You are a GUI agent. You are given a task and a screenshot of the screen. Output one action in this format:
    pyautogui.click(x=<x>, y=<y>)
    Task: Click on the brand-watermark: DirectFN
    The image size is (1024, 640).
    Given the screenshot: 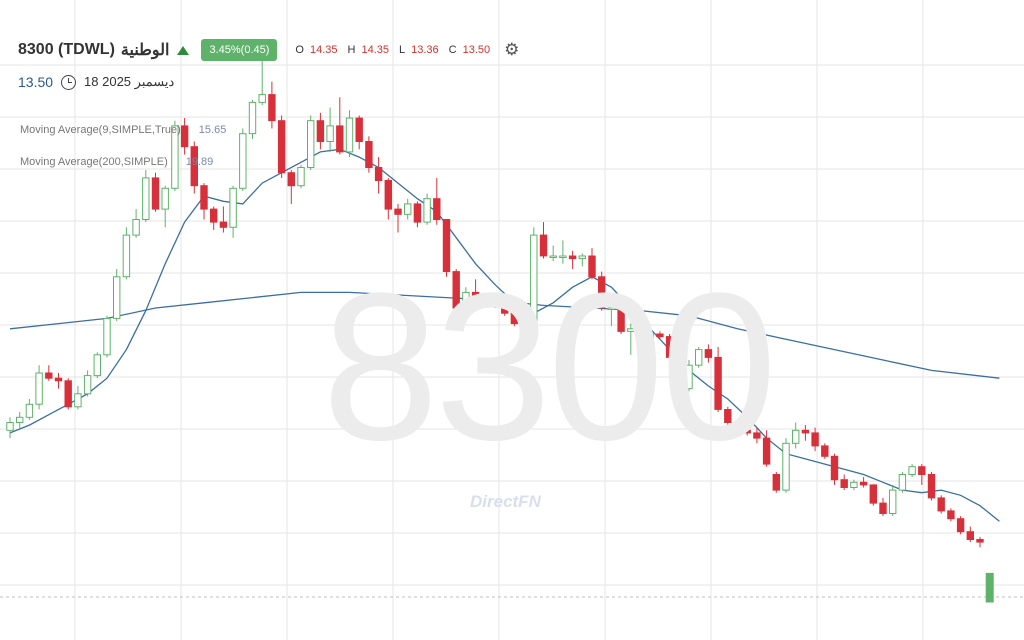 What is the action you would take?
    pyautogui.click(x=505, y=501)
    